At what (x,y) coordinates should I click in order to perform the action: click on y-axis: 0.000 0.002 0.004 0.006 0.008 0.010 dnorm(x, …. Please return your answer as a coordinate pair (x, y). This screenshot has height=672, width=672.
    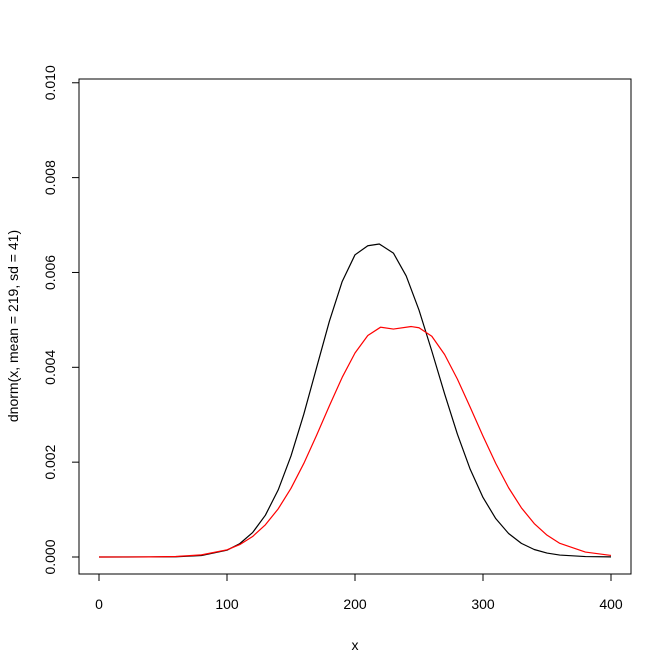
    Looking at the image, I should click on (42, 320).